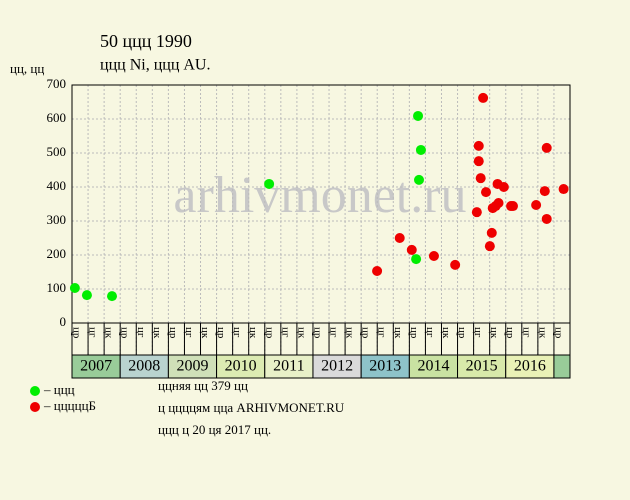 Image resolution: width=630 pixels, height=500 pixels. Describe the element at coordinates (251, 407) in the screenshot. I see `note: ц ццццям цца ARHIVMONET.RU` at that location.